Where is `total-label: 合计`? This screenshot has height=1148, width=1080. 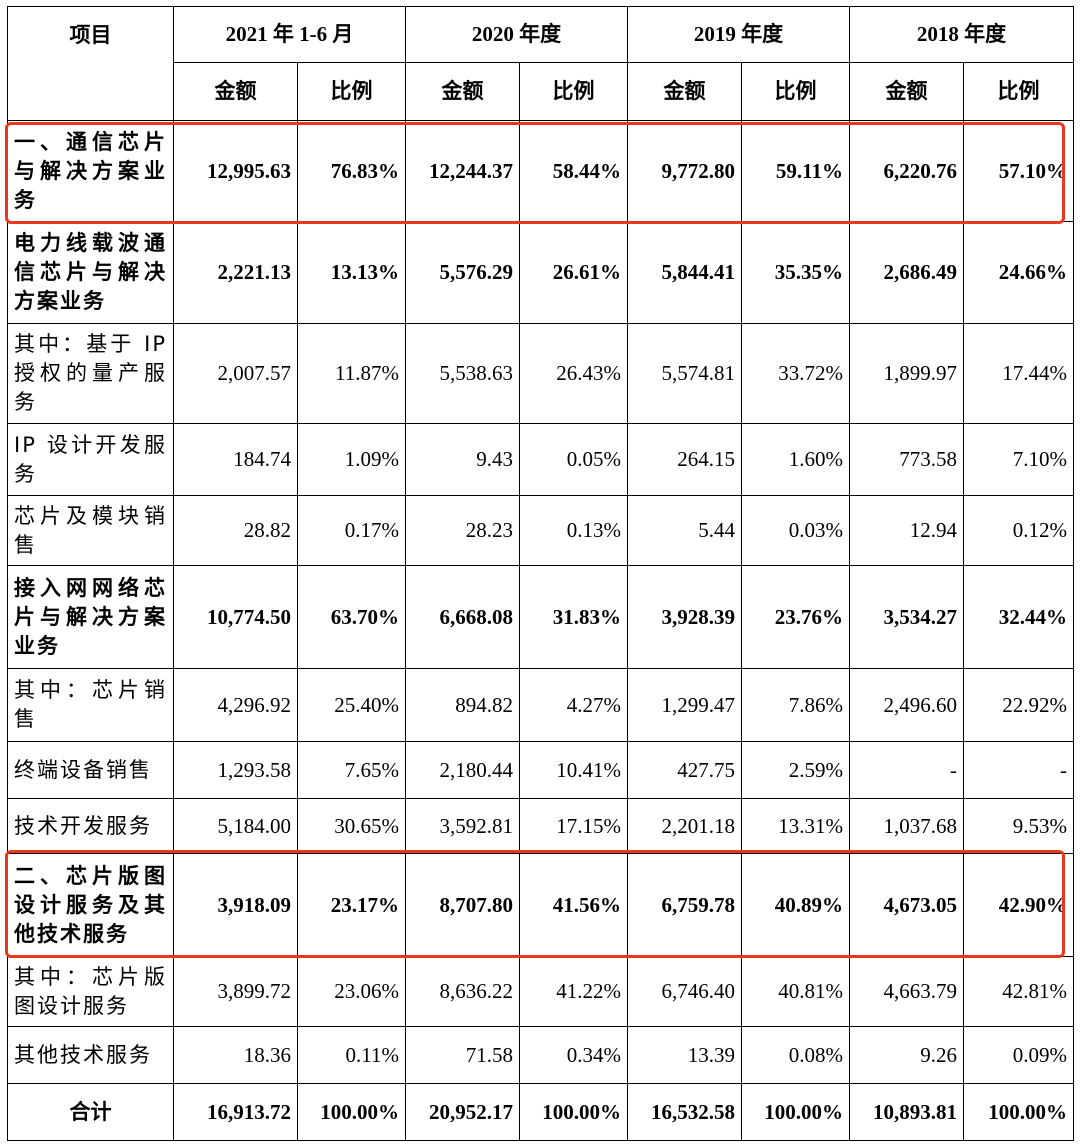 total-label: 合计 is located at coordinates (90, 1112).